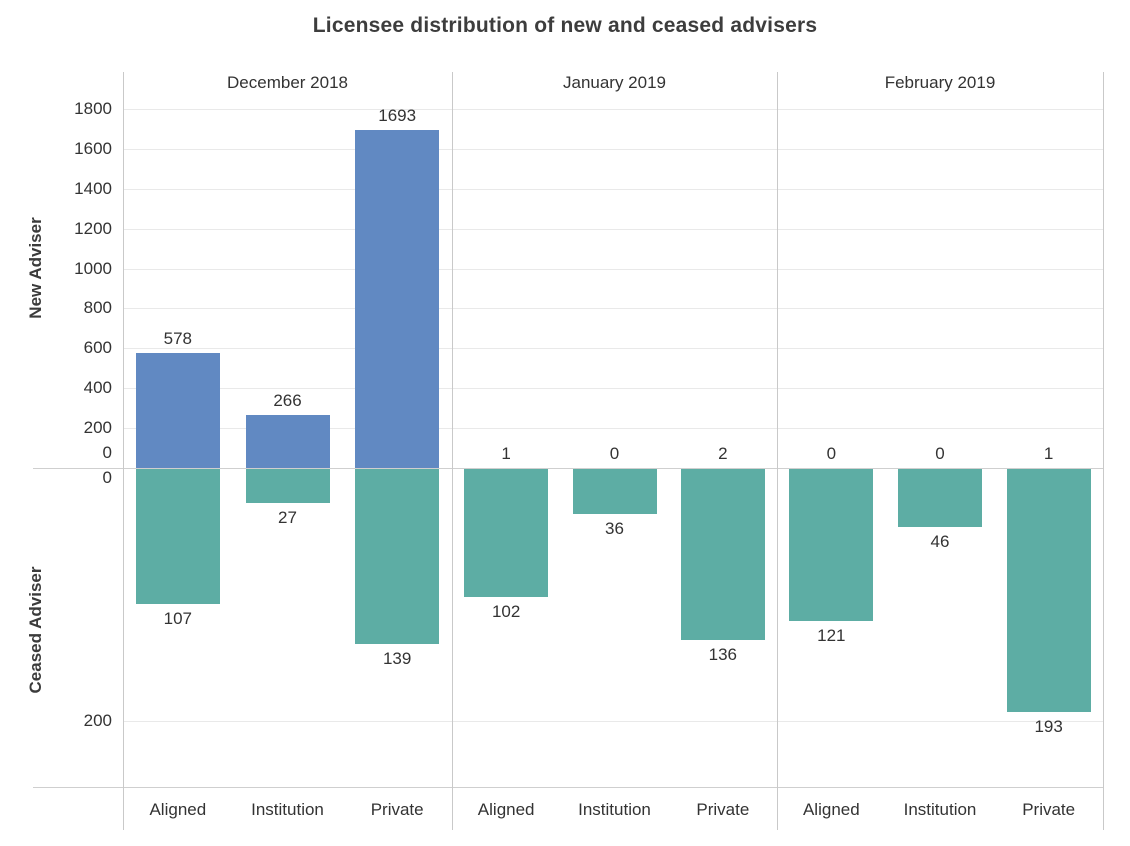 This screenshot has width=1130, height=846. What do you see at coordinates (940, 541) in the screenshot?
I see `value-label-ceased: 46` at bounding box center [940, 541].